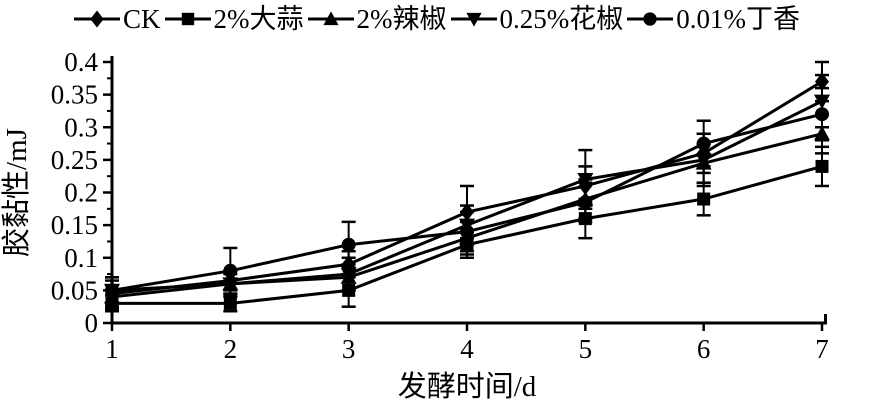 The image size is (874, 402). What do you see at coordinates (258, 19) in the screenshot?
I see `legend-label: 2%大蒜` at bounding box center [258, 19].